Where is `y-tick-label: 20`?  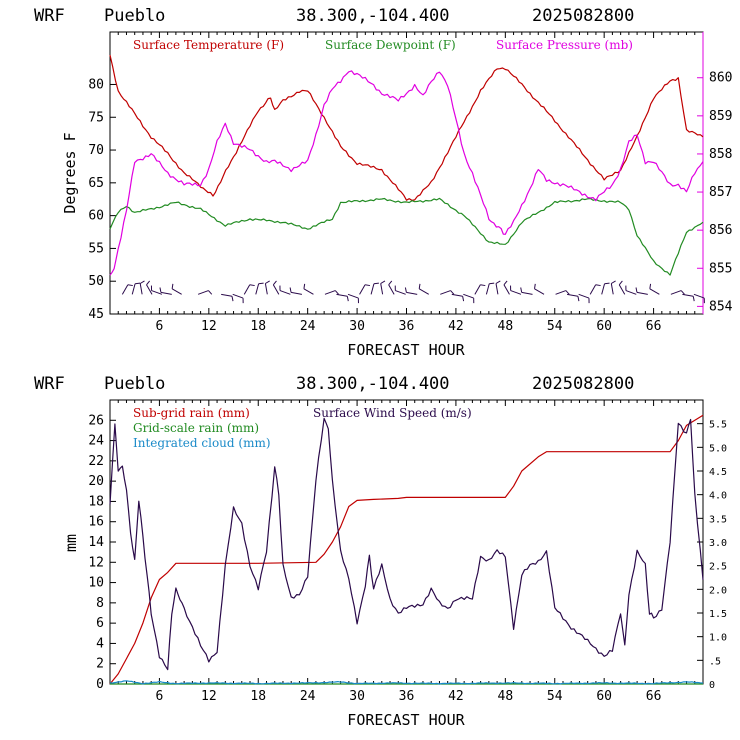 y-tick-label: 20 is located at coordinates (96, 481).